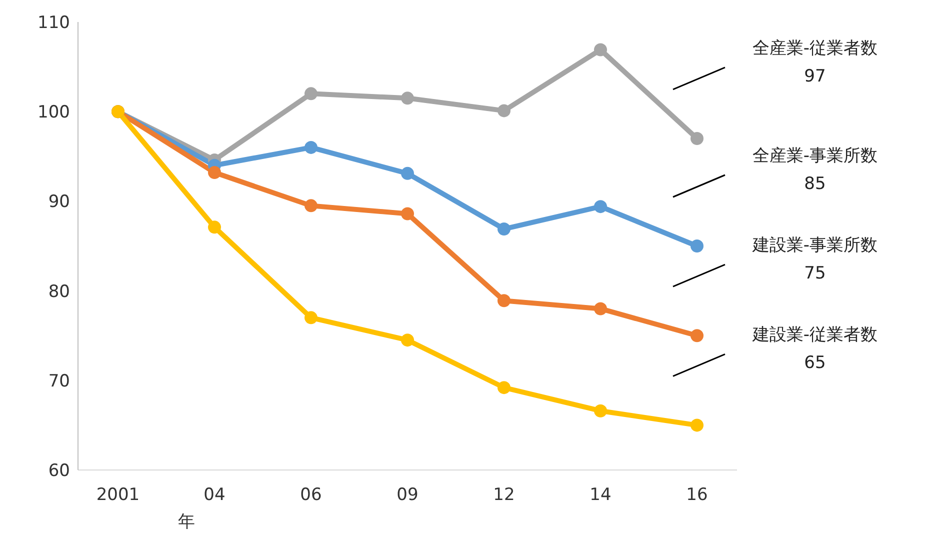 The image size is (935, 548). Describe the element at coordinates (815, 274) in the screenshot. I see `text: 75` at that location.